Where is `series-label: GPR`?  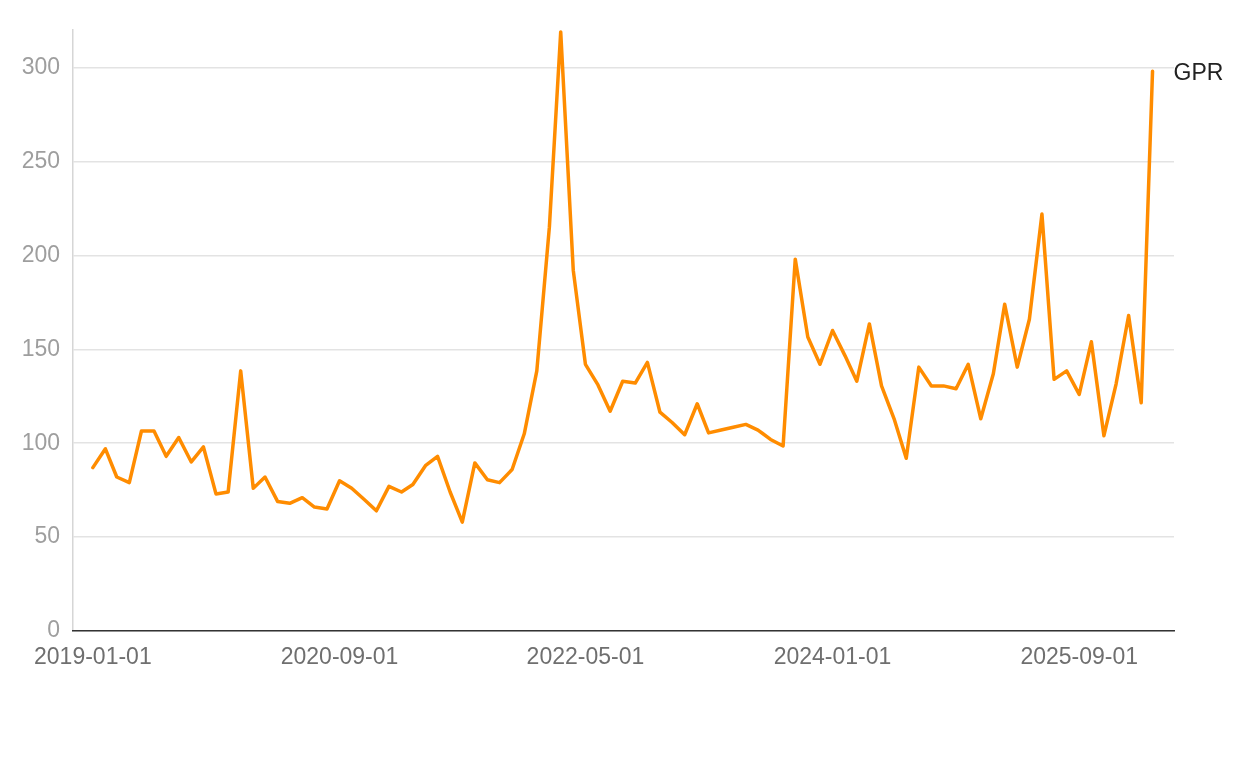 series-label: GPR is located at coordinates (1198, 71).